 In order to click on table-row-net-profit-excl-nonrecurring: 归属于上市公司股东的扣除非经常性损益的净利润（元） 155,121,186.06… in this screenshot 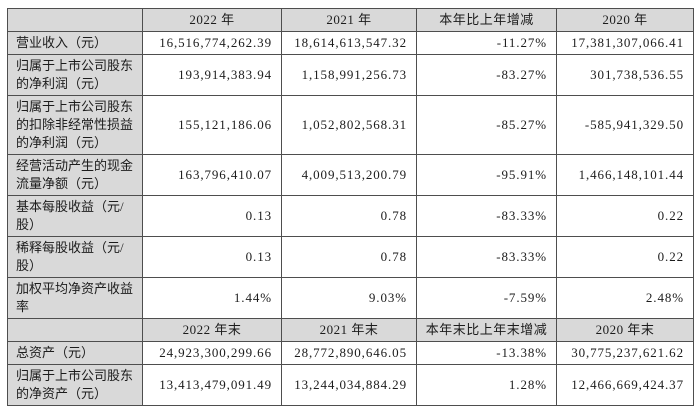, I will do `click(350, 125)`.